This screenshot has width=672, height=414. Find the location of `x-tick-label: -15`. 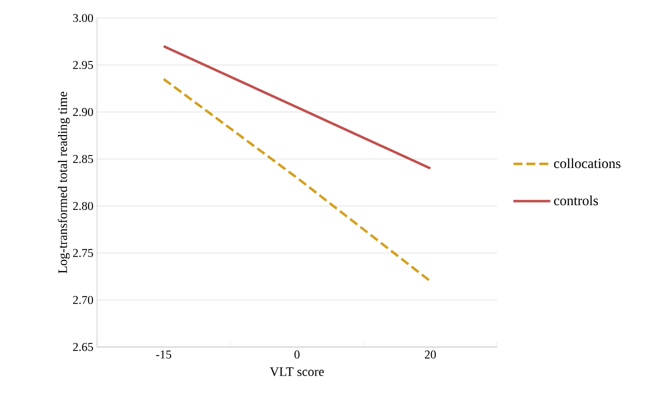

x-tick-label: -15 is located at coordinates (164, 354).